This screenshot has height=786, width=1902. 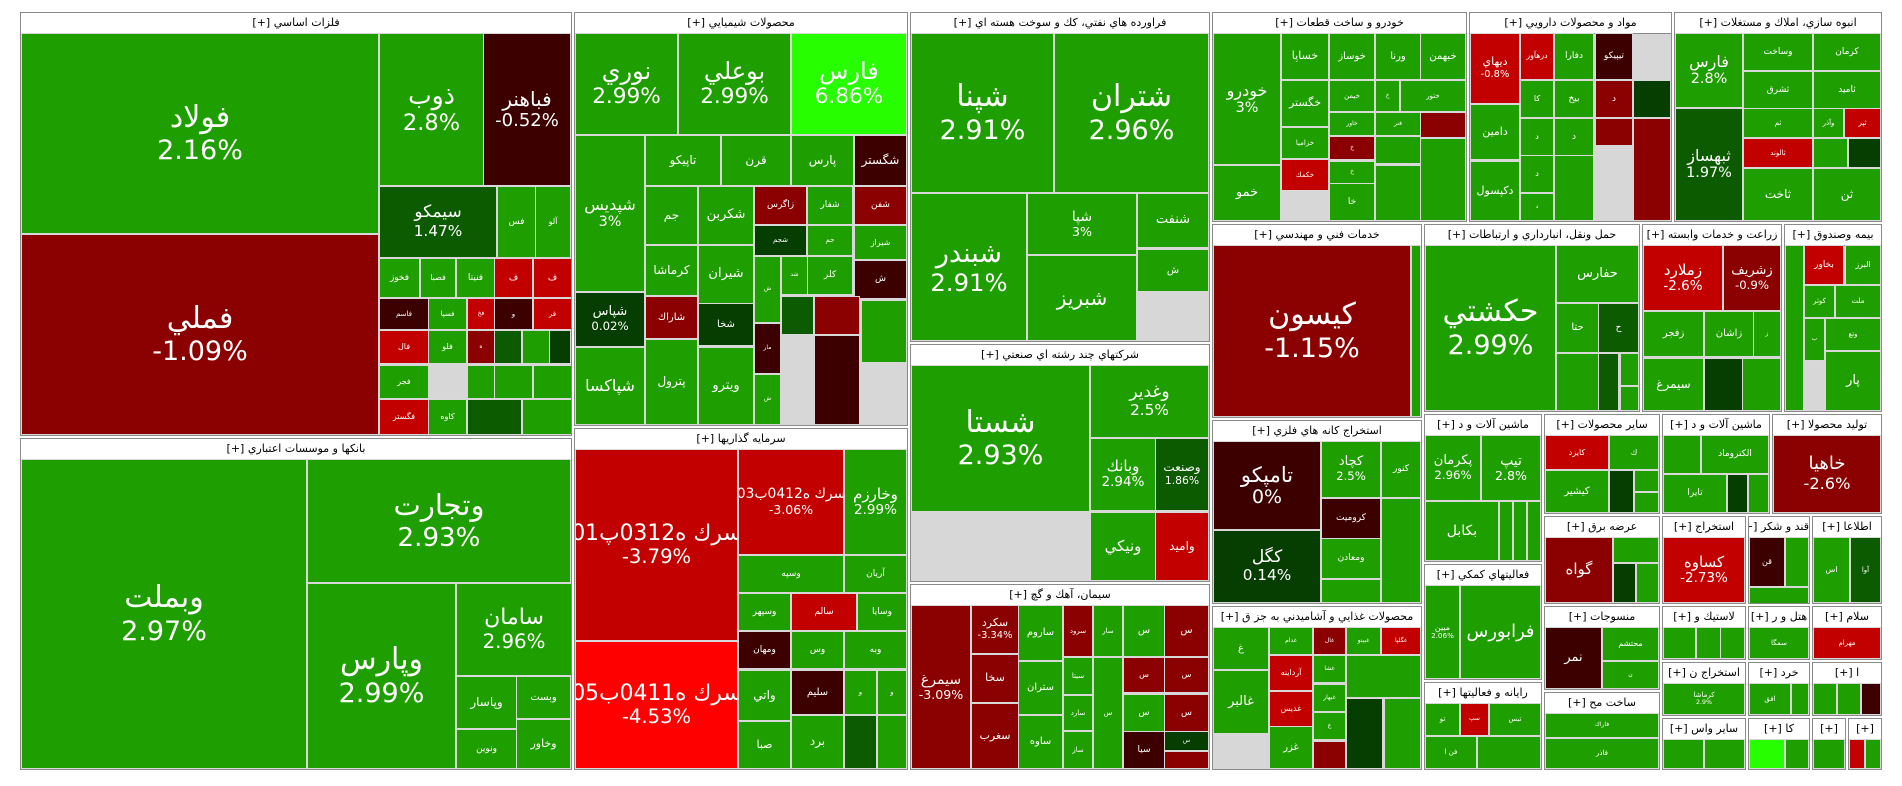 What do you see at coordinates (1827, 425) in the screenshot?
I see `sector-title-production: توليد محصولا [+]` at bounding box center [1827, 425].